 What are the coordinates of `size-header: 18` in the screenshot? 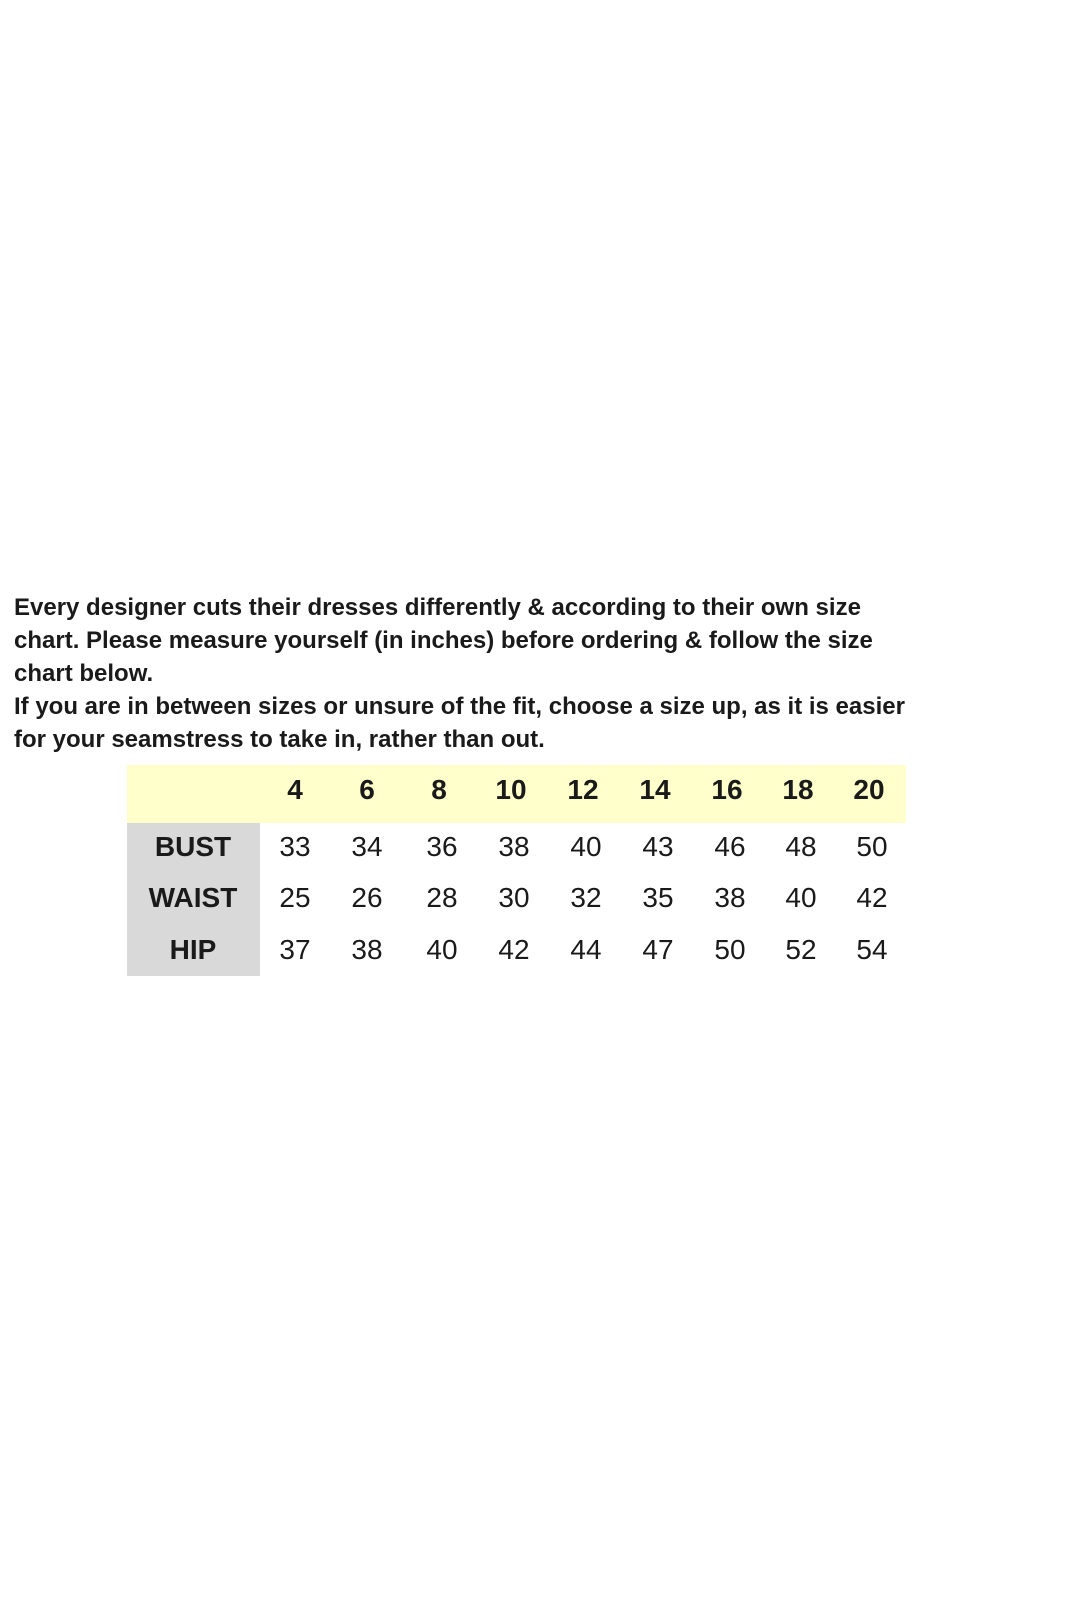 It's located at (798, 789).